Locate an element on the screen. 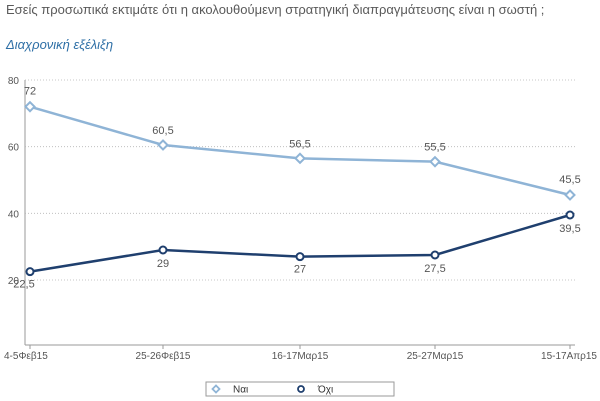  data-label: 27 is located at coordinates (300, 270).